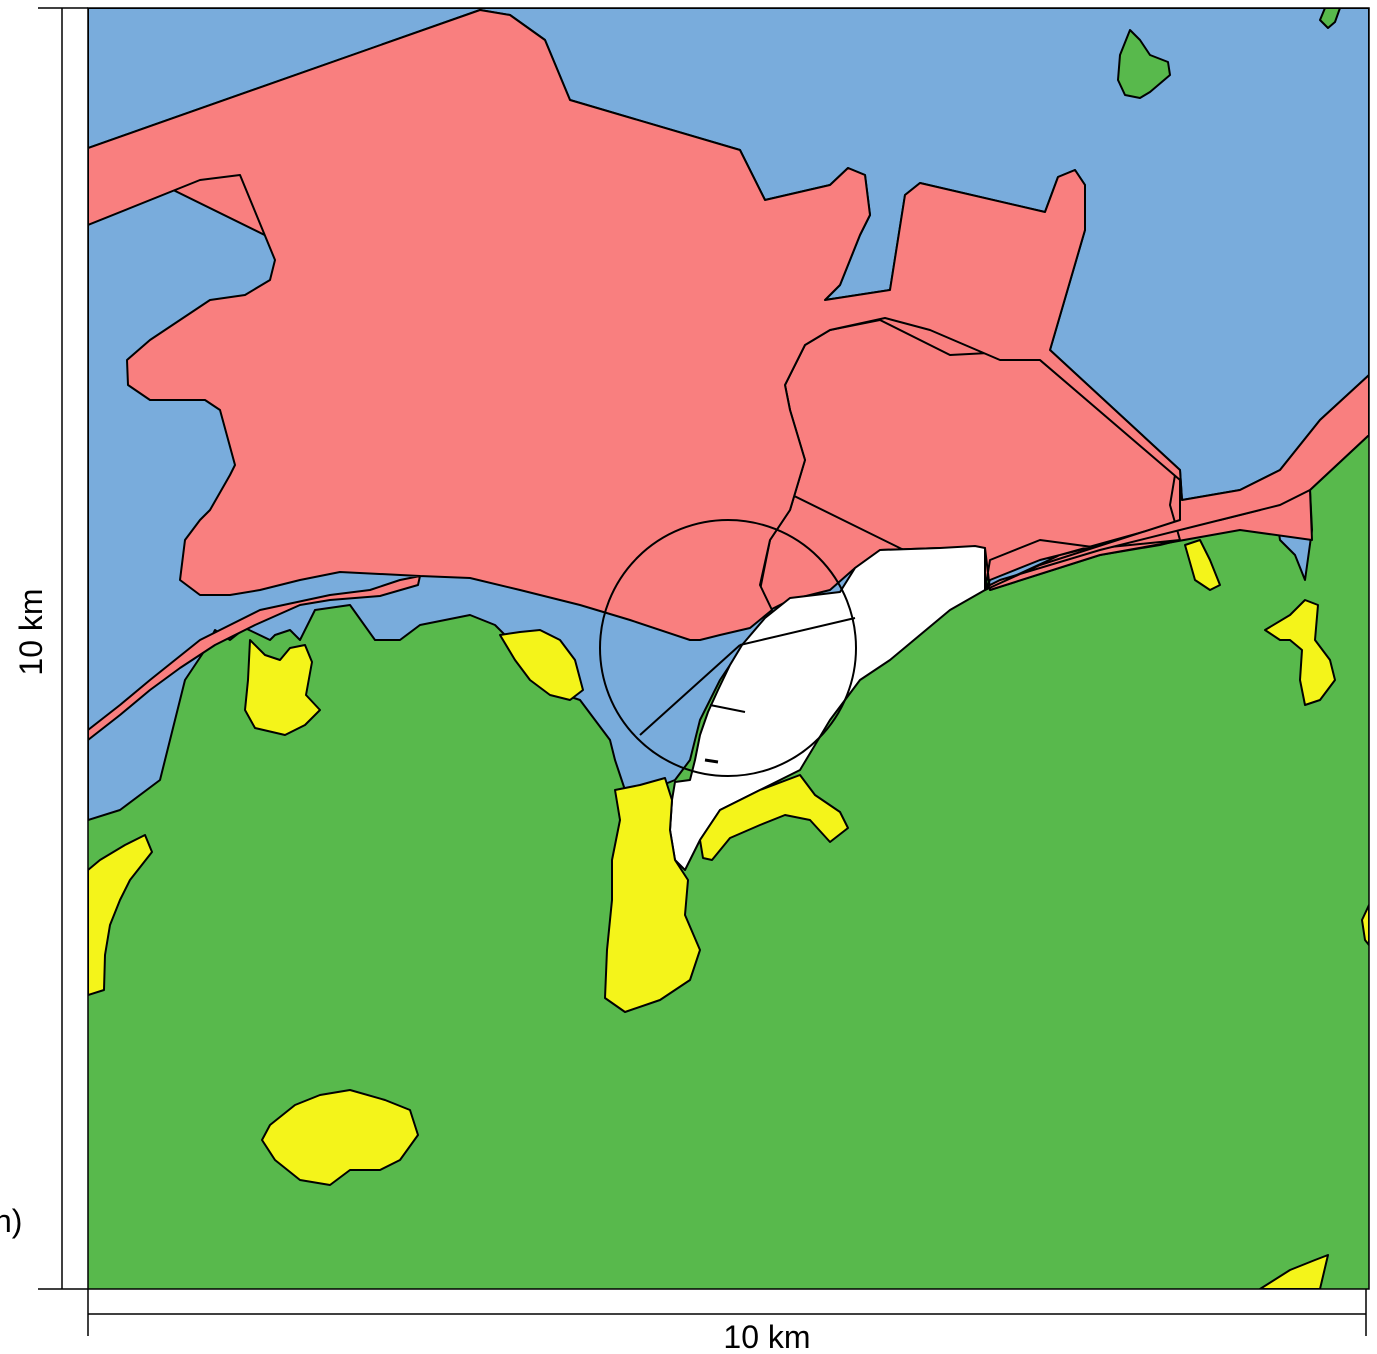 This screenshot has width=1377, height=1354. I want to click on horizontal-scale-label: 10 km, so click(766, 1336).